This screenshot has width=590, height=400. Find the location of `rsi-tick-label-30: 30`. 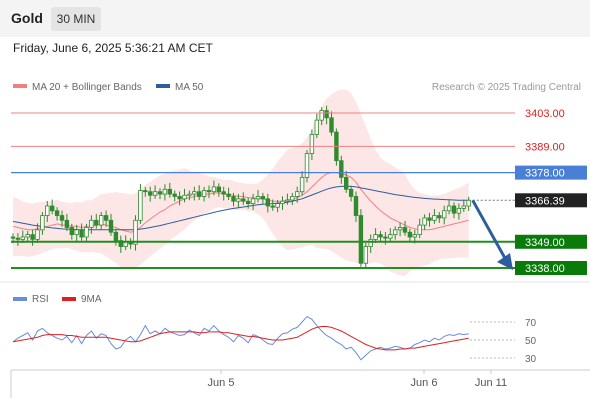

rsi-tick-label-30: 30 is located at coordinates (531, 359).